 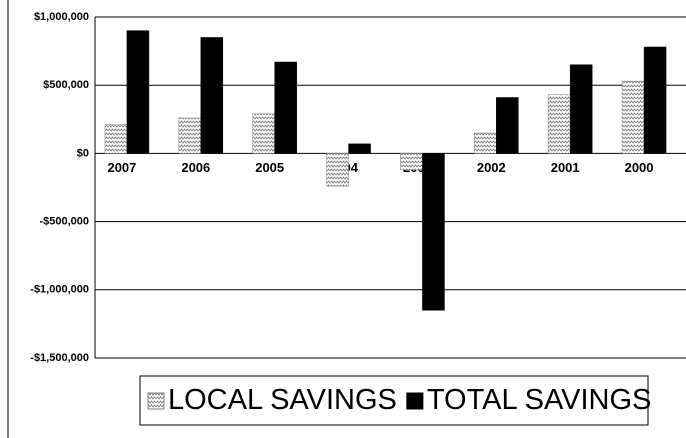 What do you see at coordinates (491, 167) in the screenshot?
I see `x-tick-label: 2002` at bounding box center [491, 167].